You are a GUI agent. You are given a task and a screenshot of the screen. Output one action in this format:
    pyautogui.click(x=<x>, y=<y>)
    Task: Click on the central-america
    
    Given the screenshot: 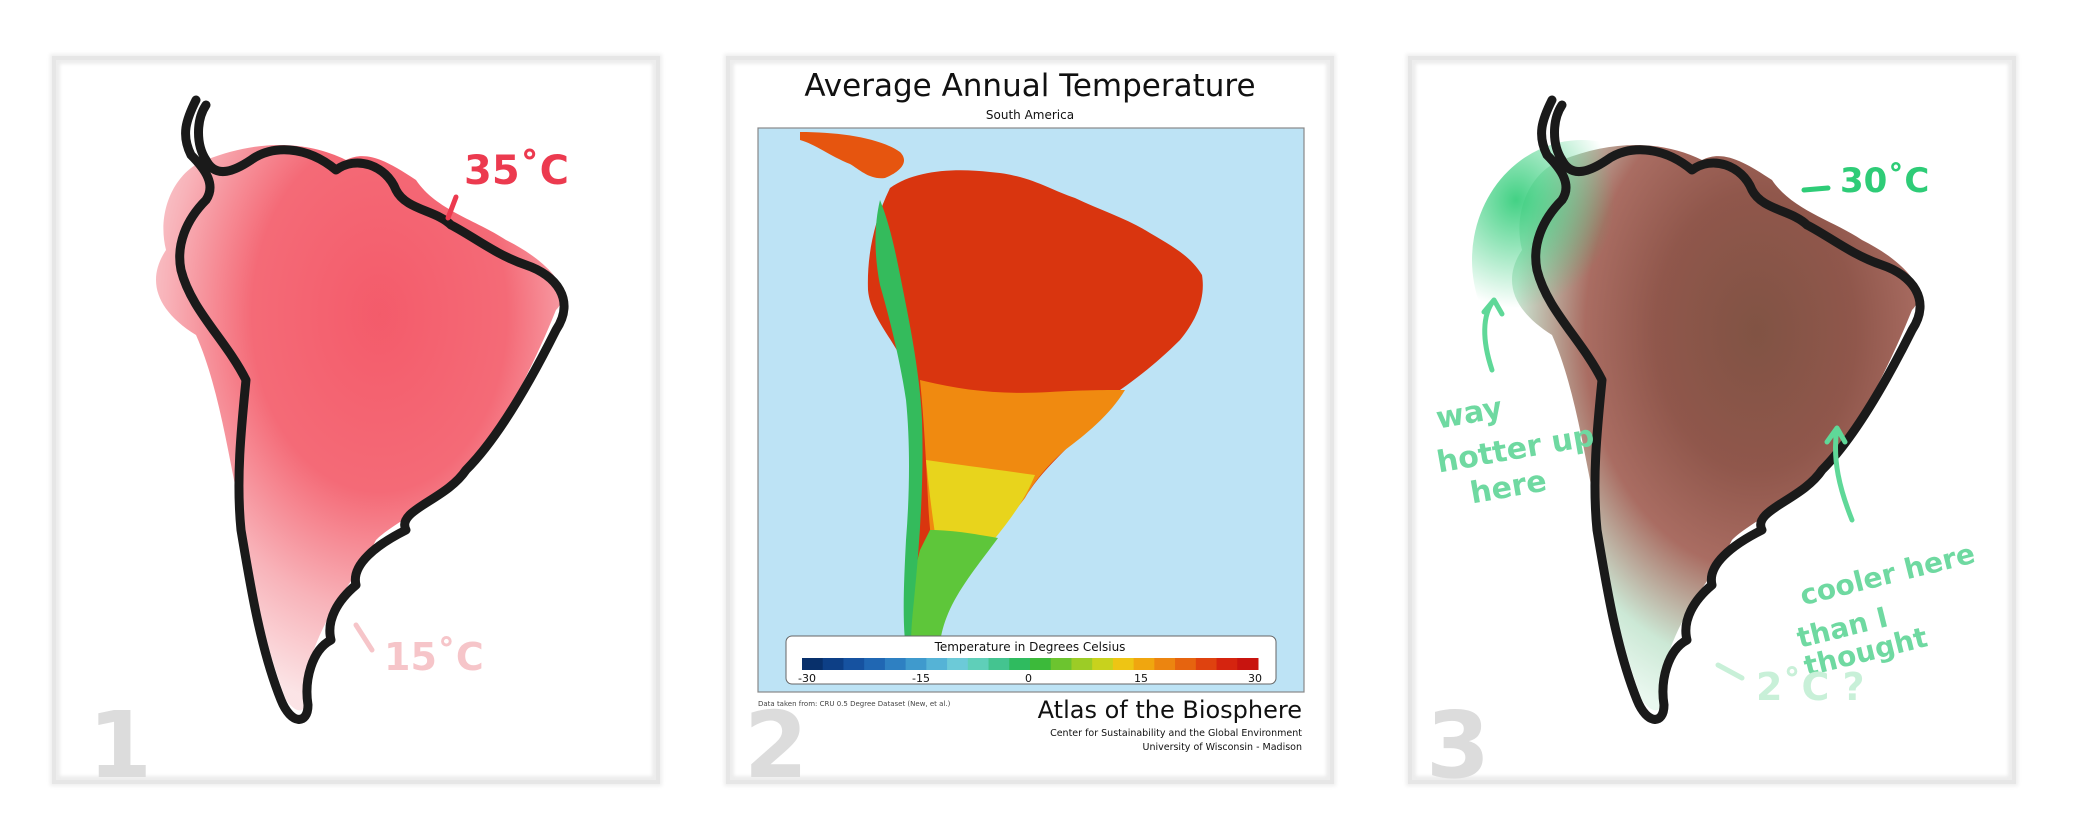 What is the action you would take?
    pyautogui.click(x=852, y=155)
    